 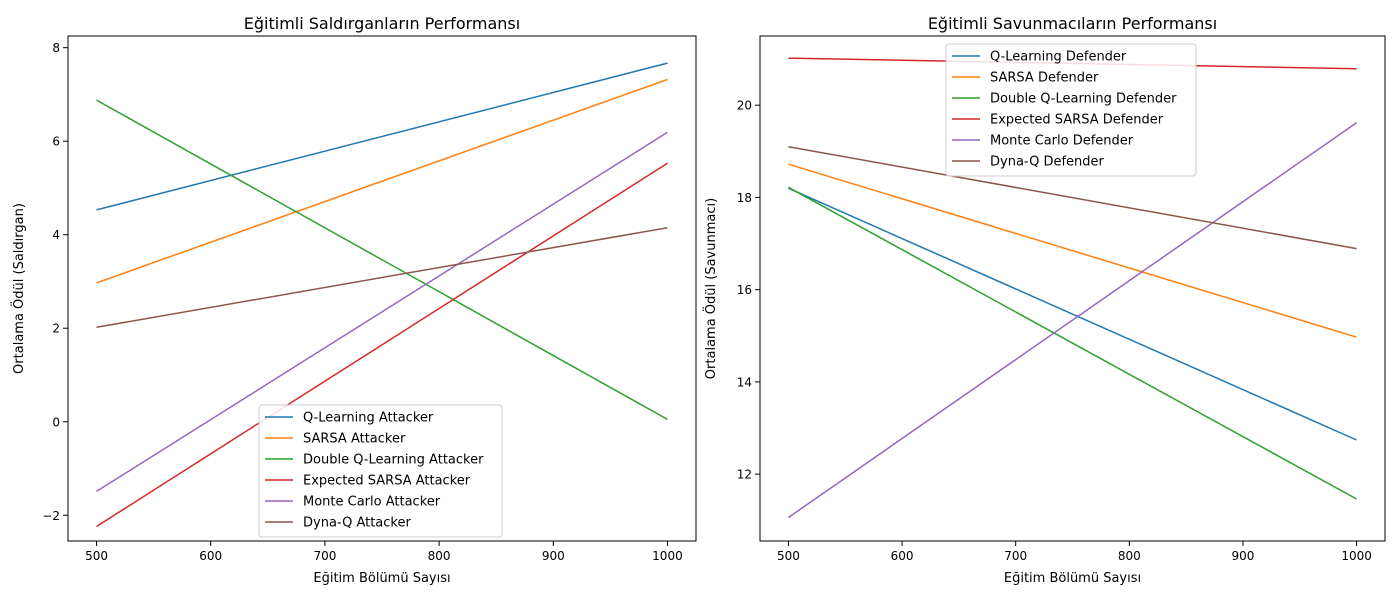 I want to click on legend-entry: Double Q-Learning Defender, so click(x=1083, y=99).